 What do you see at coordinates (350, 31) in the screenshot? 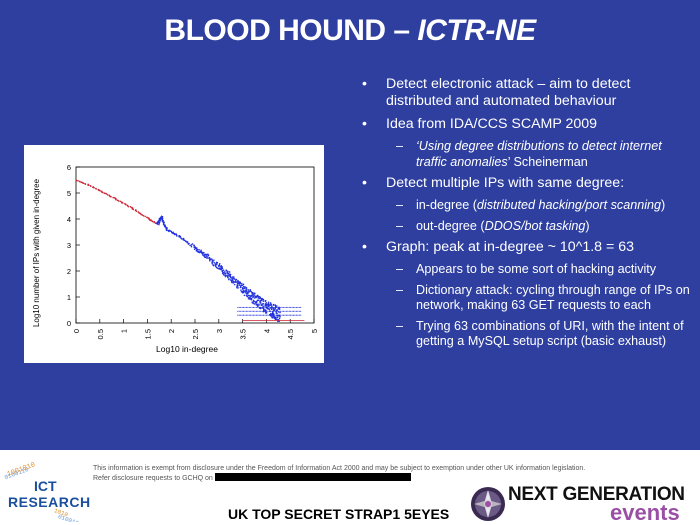
I see `slide-title: BLOOD HOUND – ICTR-NE` at bounding box center [350, 31].